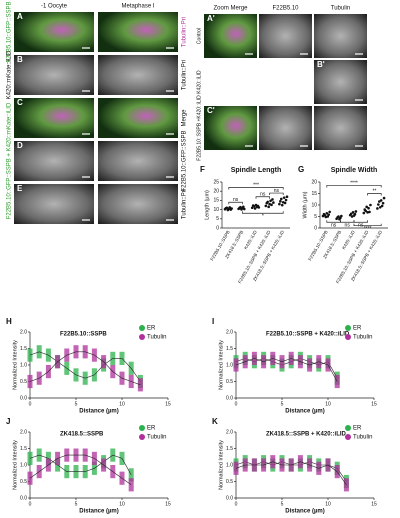 The height and width of the screenshot is (518, 400). Describe the element at coordinates (20, 59) in the screenshot. I see `panel-label: B` at that location.